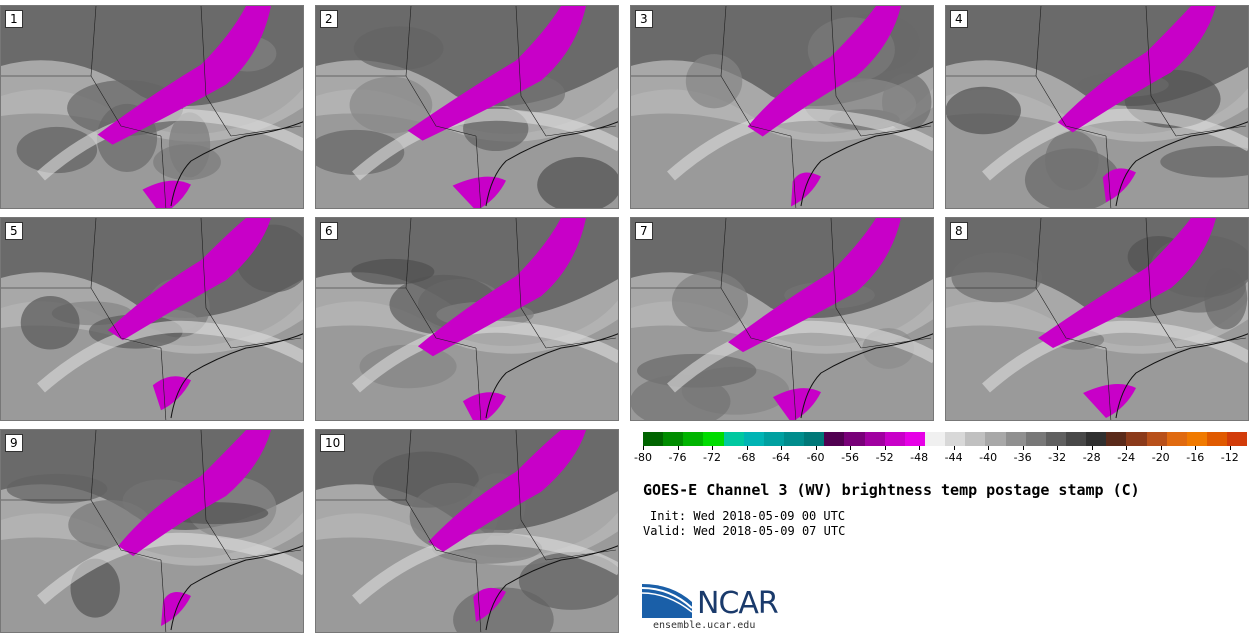  What do you see at coordinates (677, 457) in the screenshot?
I see `colorbar-tick-label: -76` at bounding box center [677, 457].